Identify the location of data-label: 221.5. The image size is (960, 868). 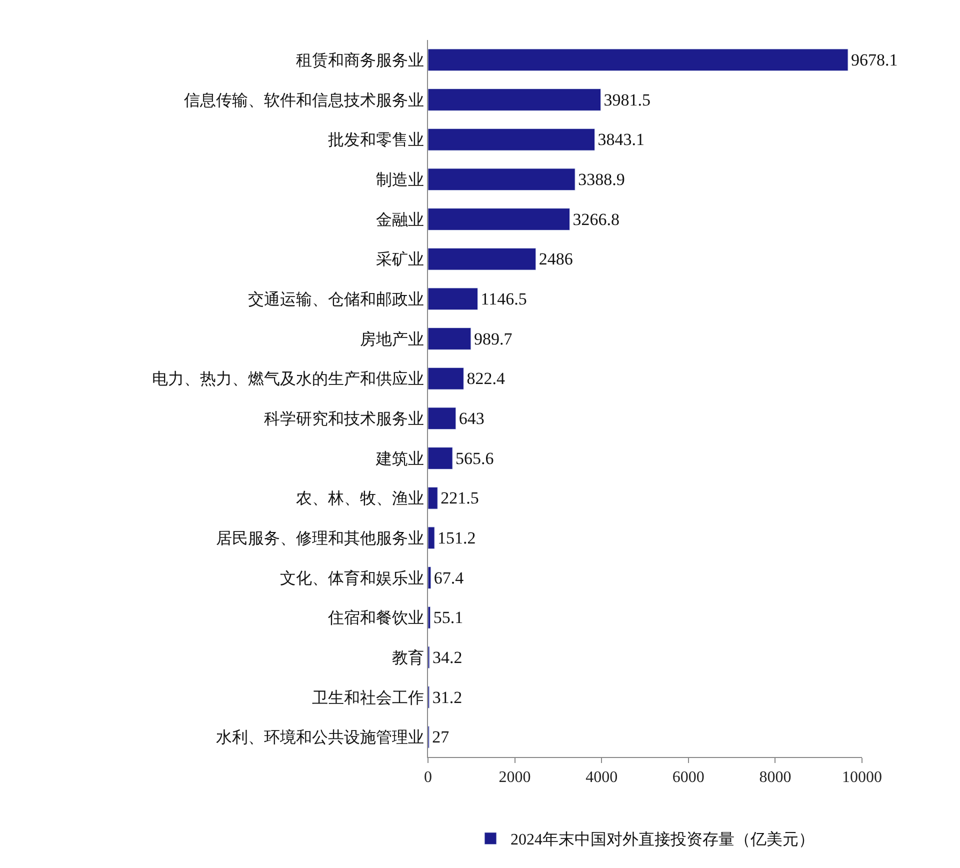
(459, 498).